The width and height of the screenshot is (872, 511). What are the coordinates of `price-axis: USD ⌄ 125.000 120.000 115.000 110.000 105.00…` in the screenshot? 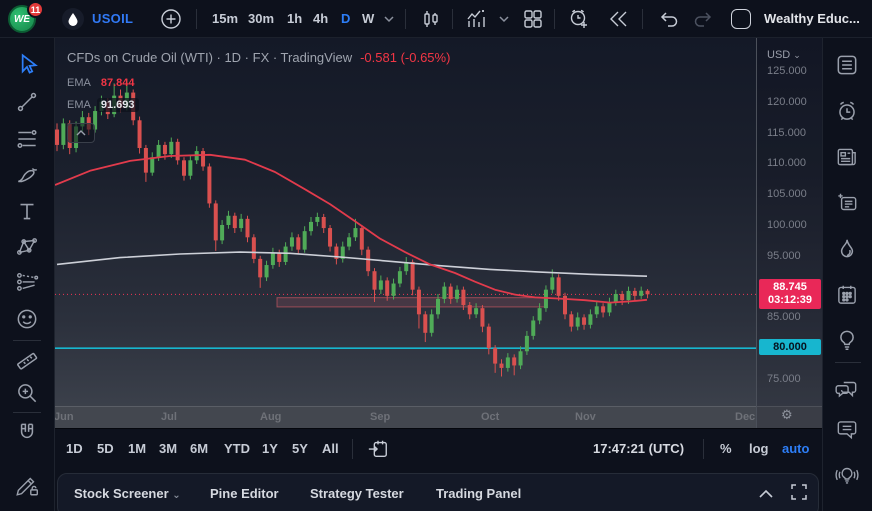 It's located at (789, 233).